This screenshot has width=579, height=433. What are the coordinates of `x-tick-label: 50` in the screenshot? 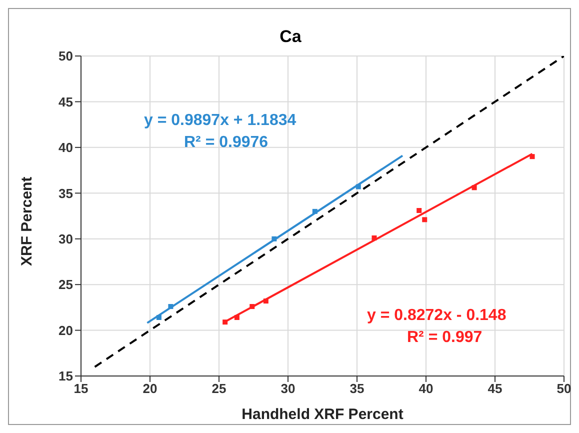 It's located at (564, 388).